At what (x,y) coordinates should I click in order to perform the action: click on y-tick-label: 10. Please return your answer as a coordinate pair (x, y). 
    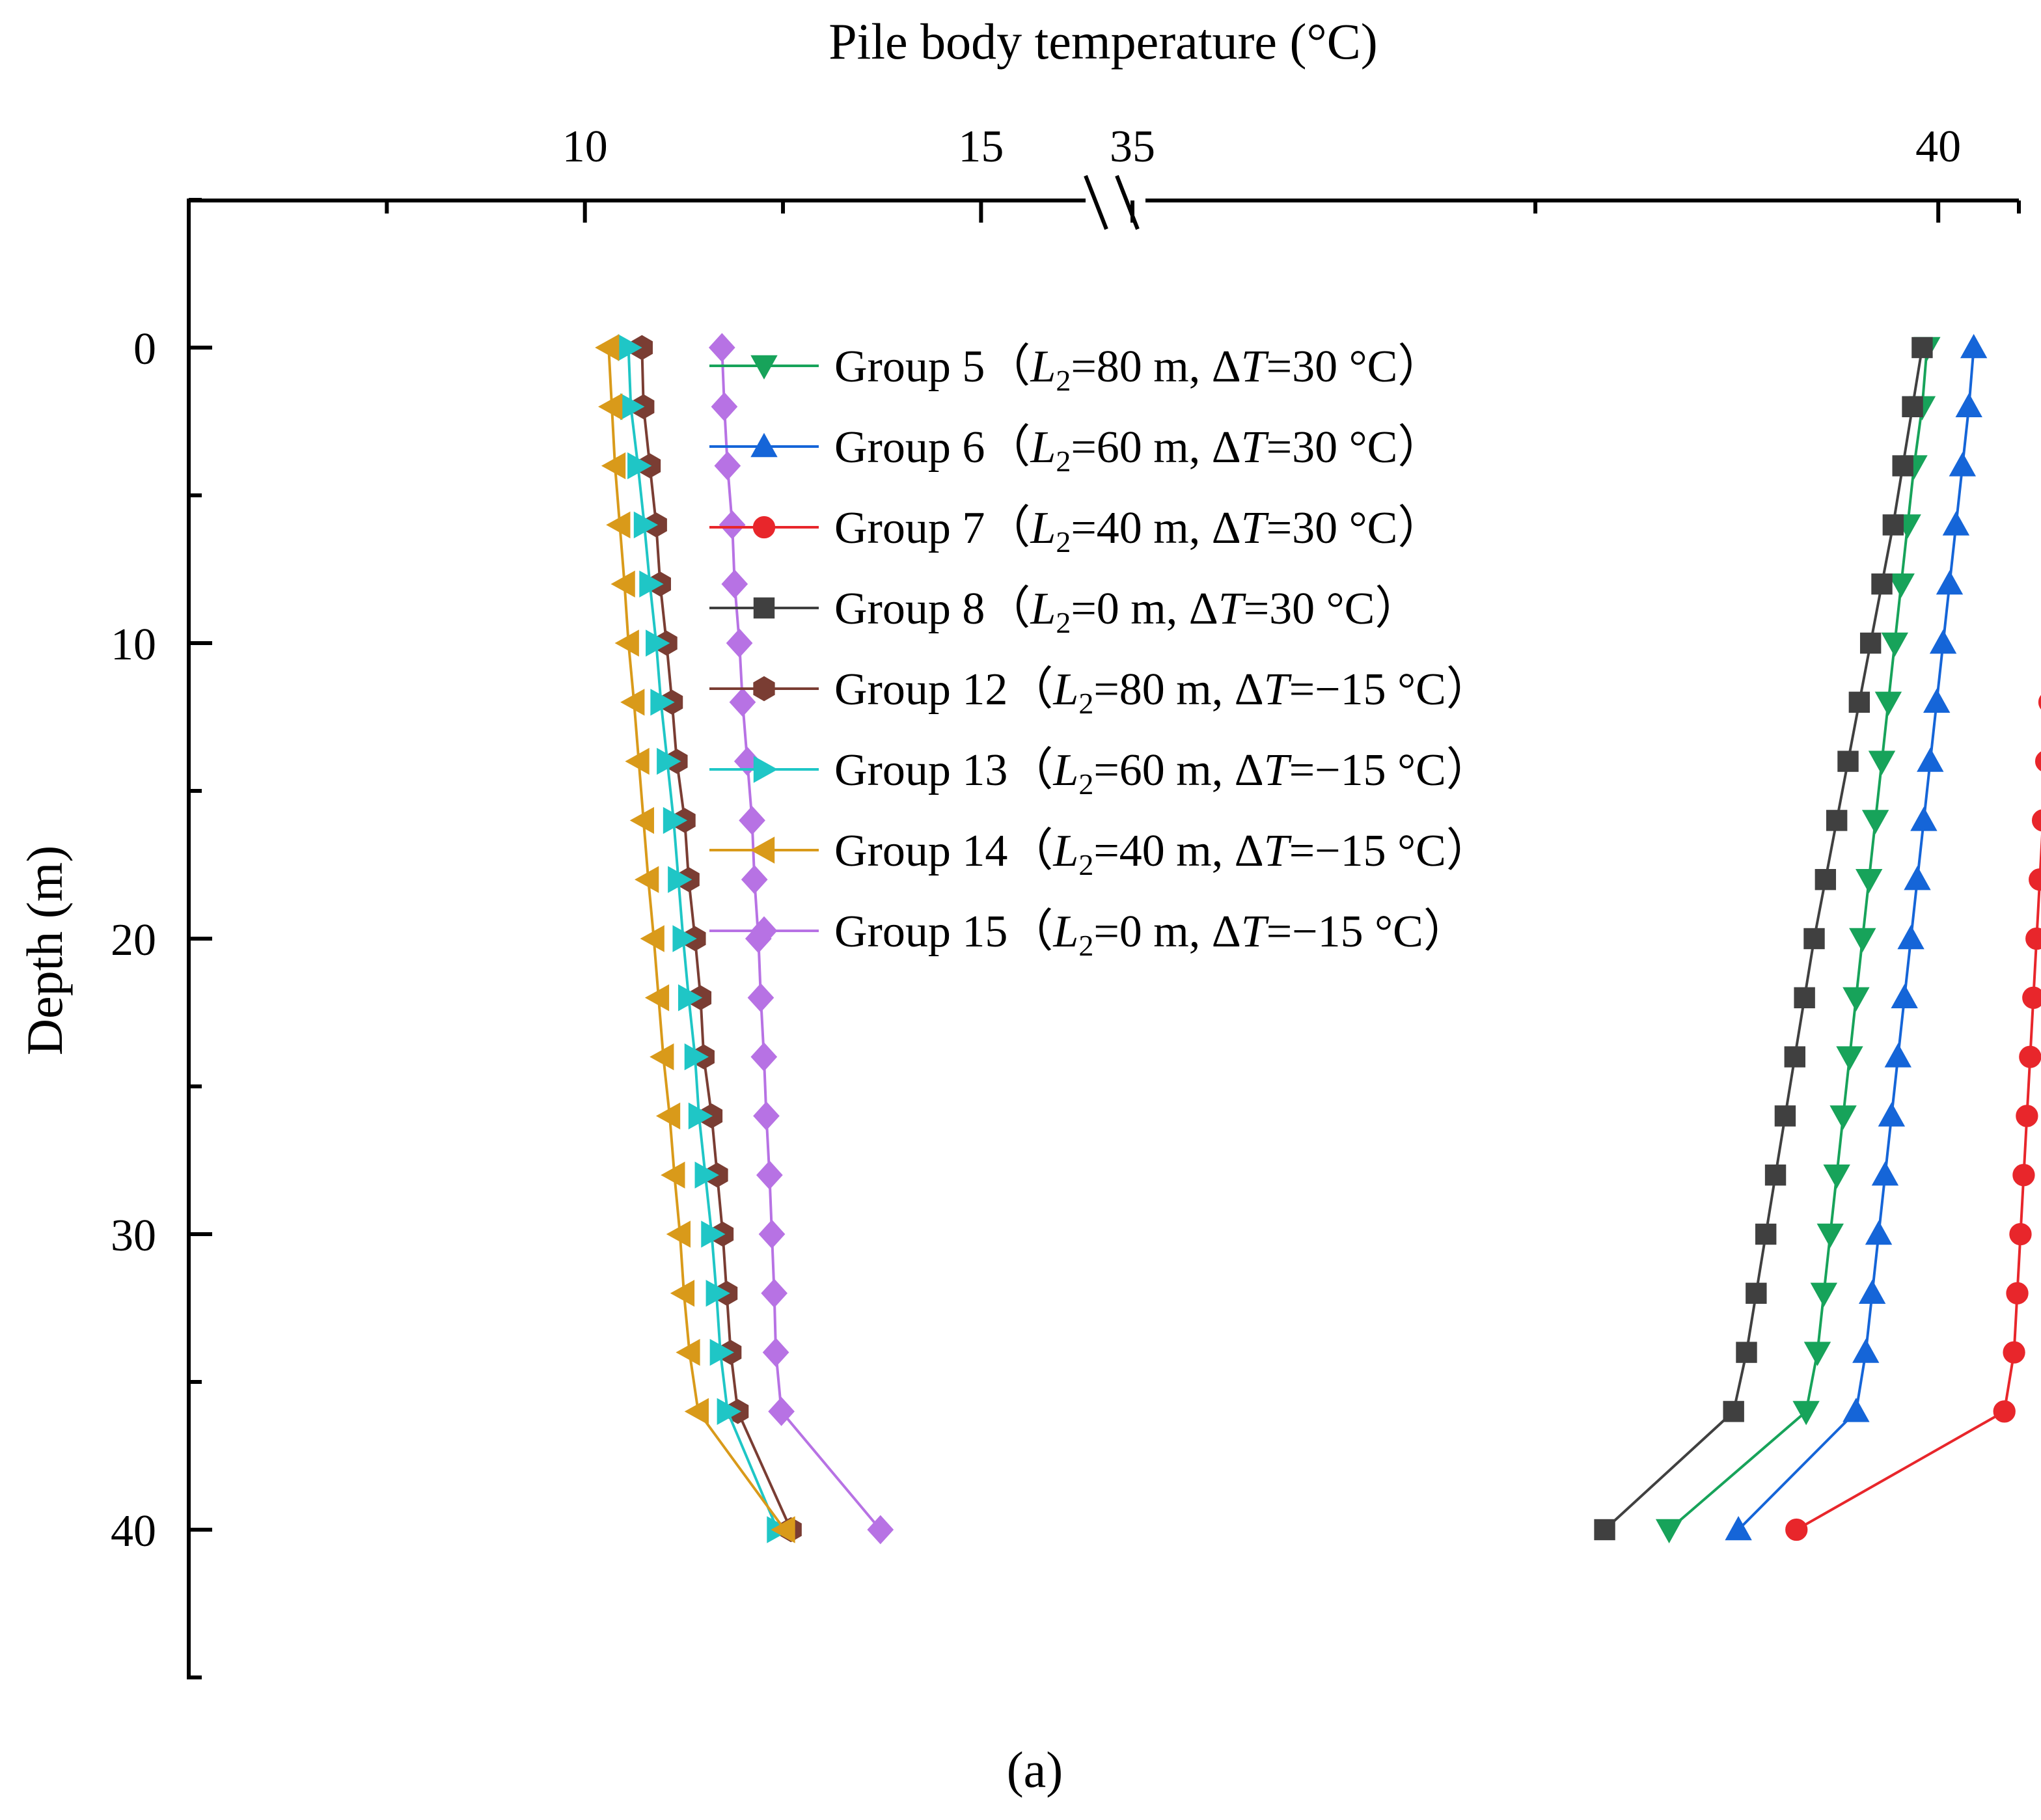
    Looking at the image, I should click on (133, 645).